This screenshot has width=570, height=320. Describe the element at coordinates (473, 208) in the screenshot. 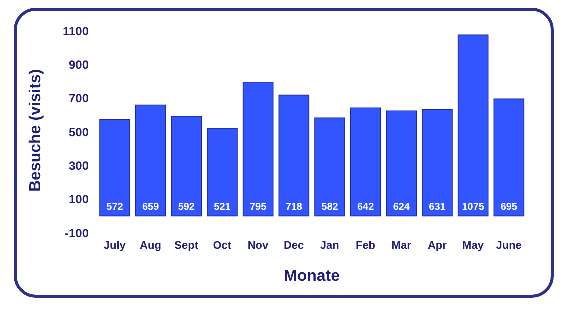

I see `data-label: 1075` at that location.